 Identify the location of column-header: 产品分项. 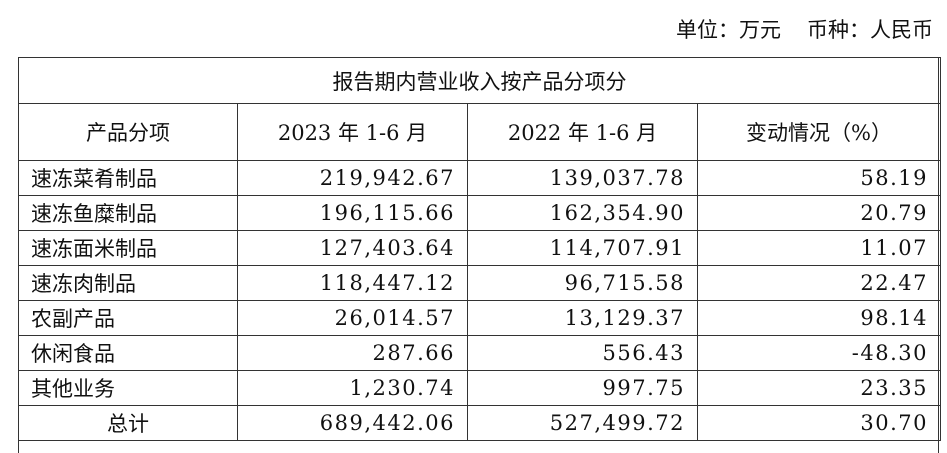
(128, 132).